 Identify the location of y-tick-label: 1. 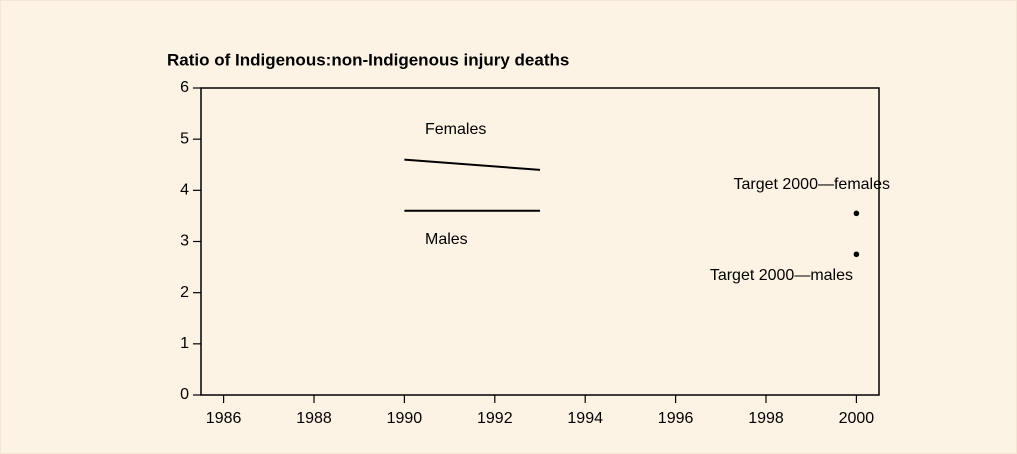
(184, 343).